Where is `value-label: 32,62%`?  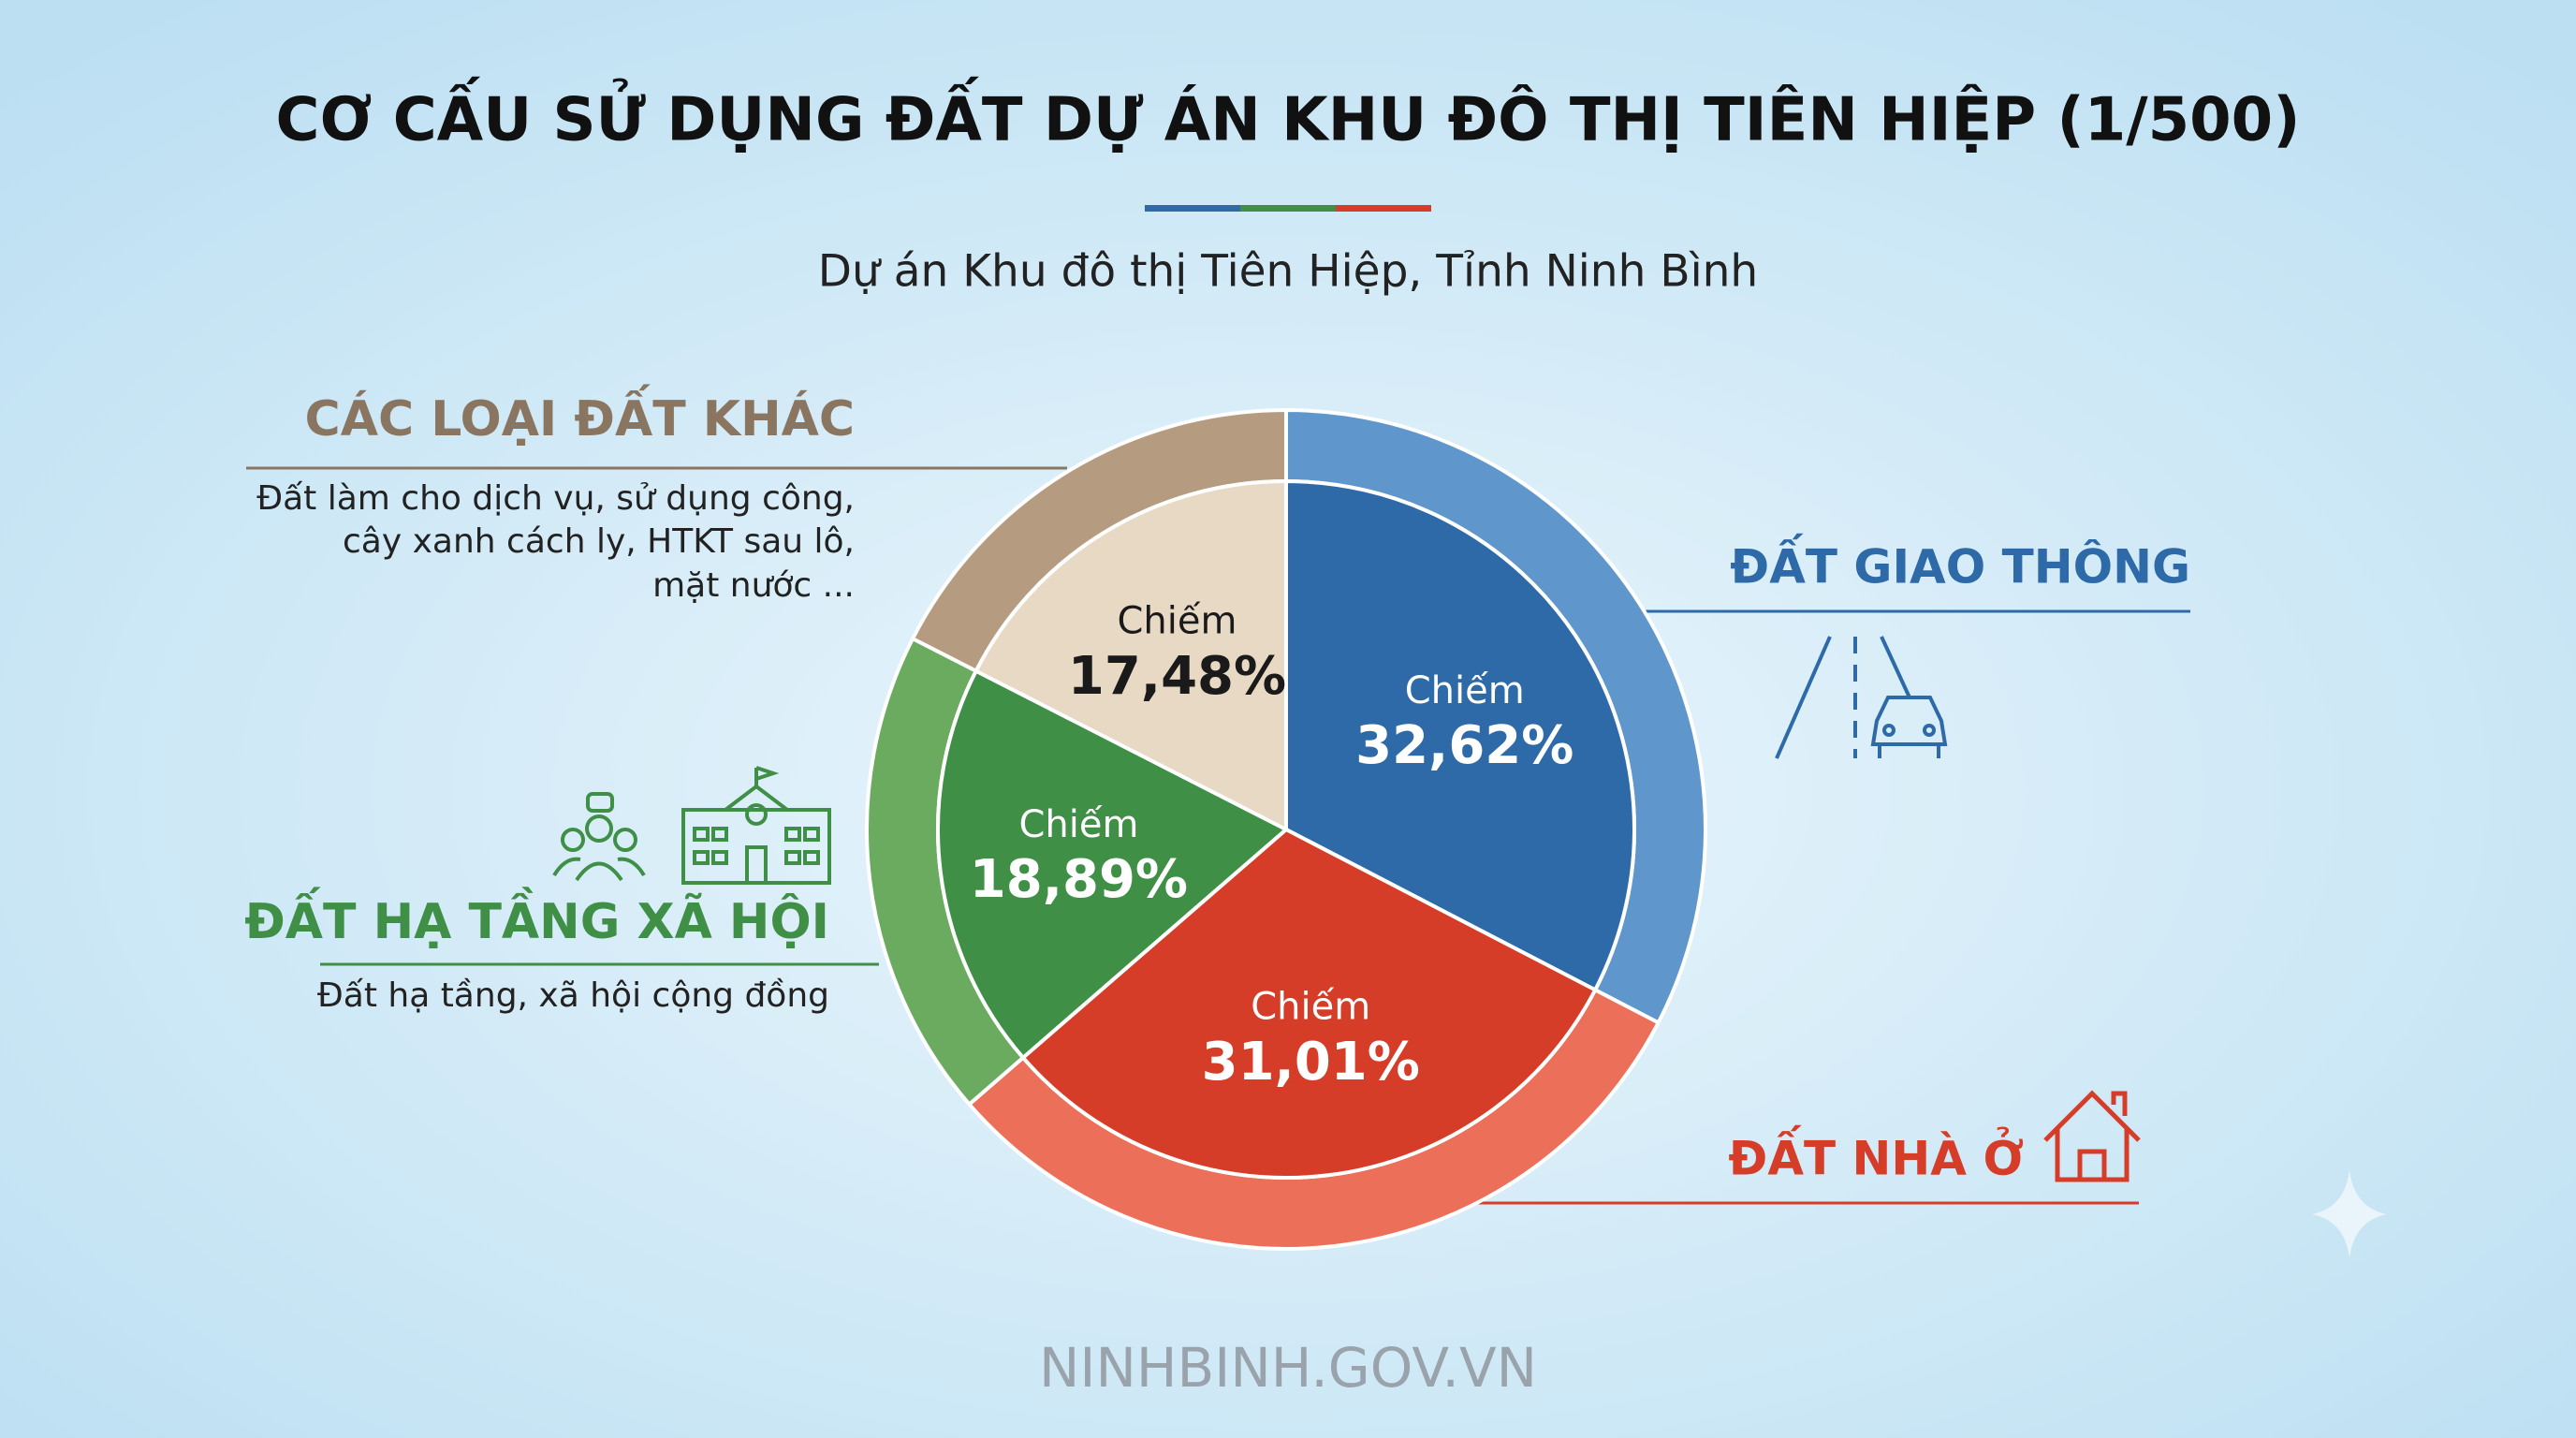
value-label: 32,62% is located at coordinates (1464, 745).